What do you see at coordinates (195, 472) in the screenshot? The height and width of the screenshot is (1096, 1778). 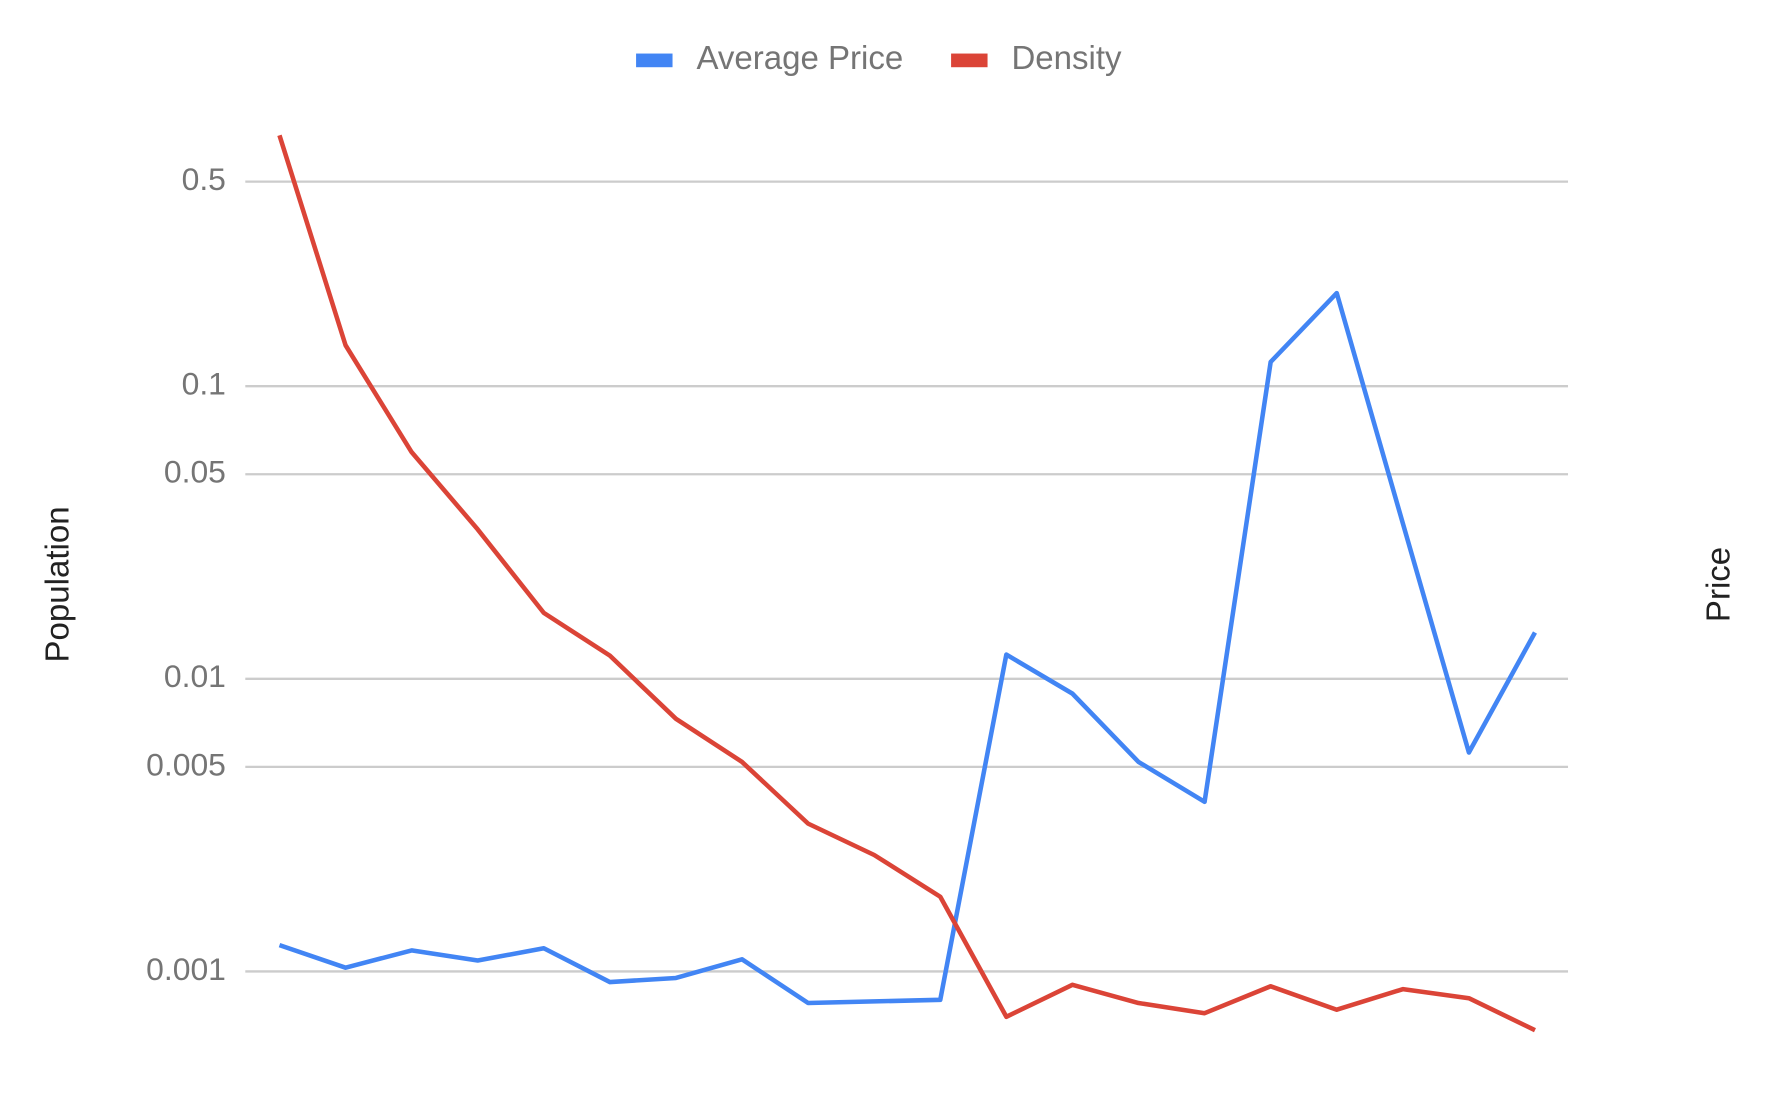 I see `y-tick-label: 0.05` at bounding box center [195, 472].